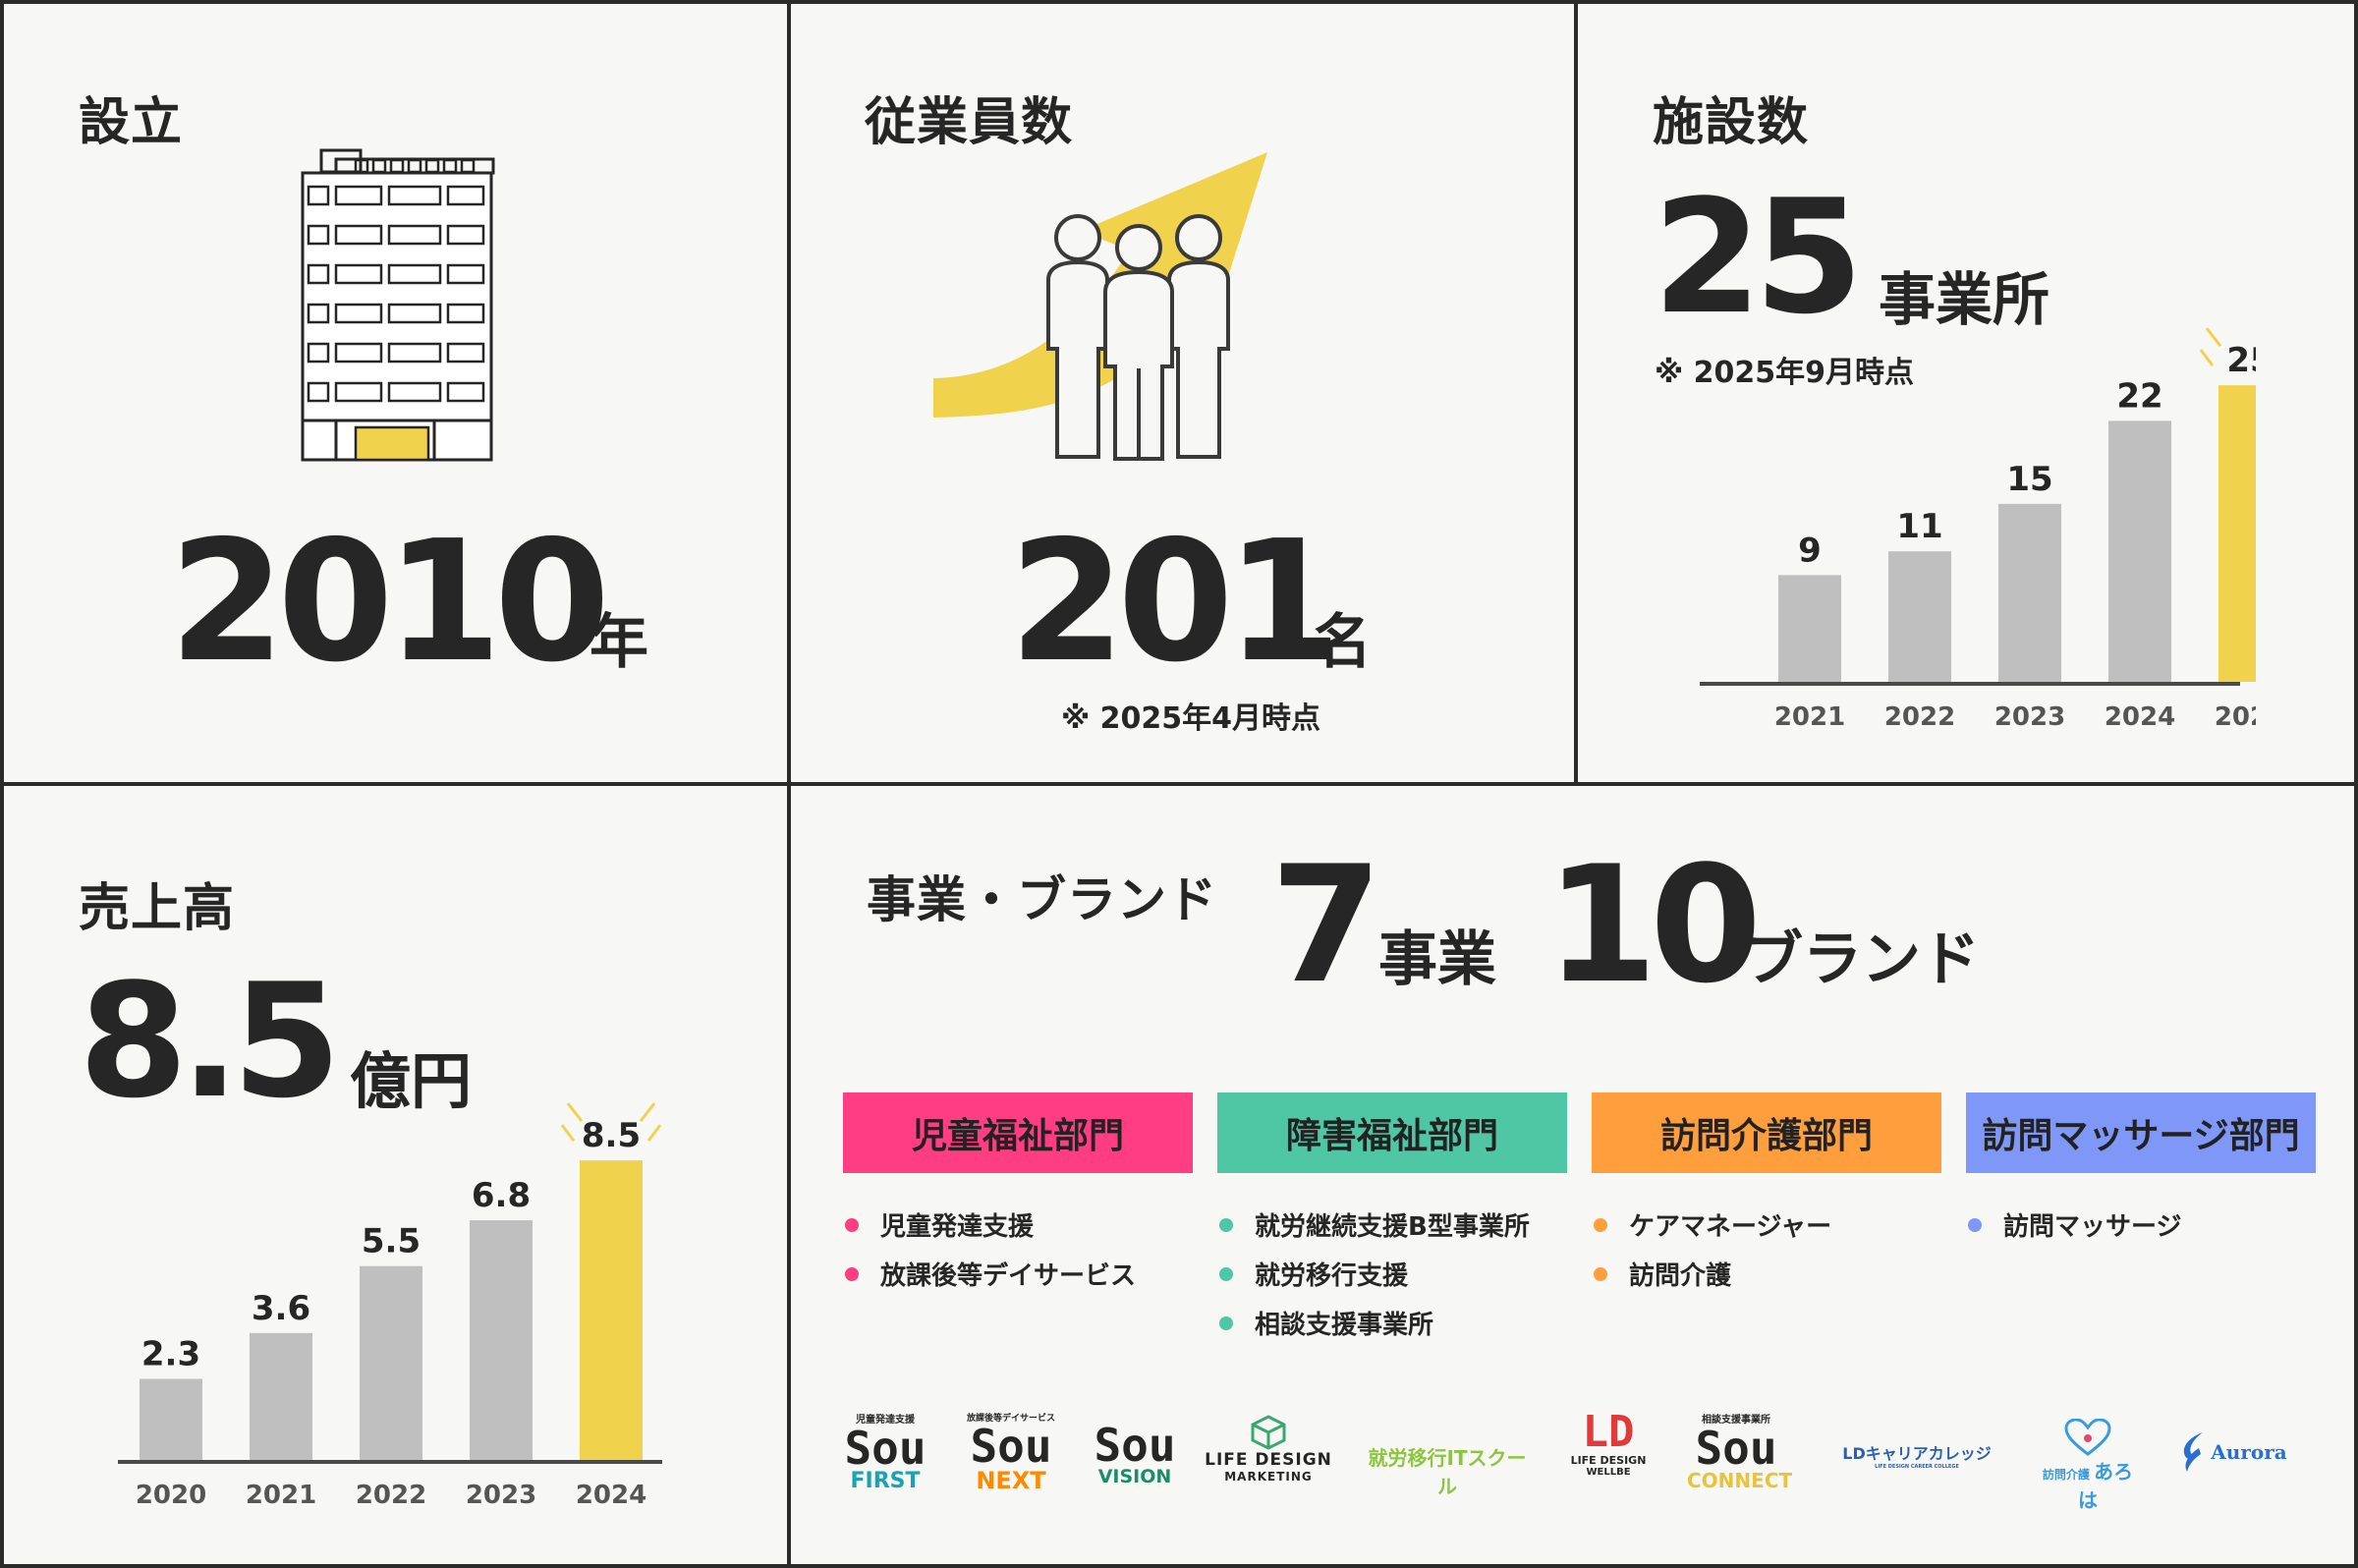 Image resolution: width=2358 pixels, height=1568 pixels. What do you see at coordinates (398, 305) in the screenshot?
I see `office-building-icon` at bounding box center [398, 305].